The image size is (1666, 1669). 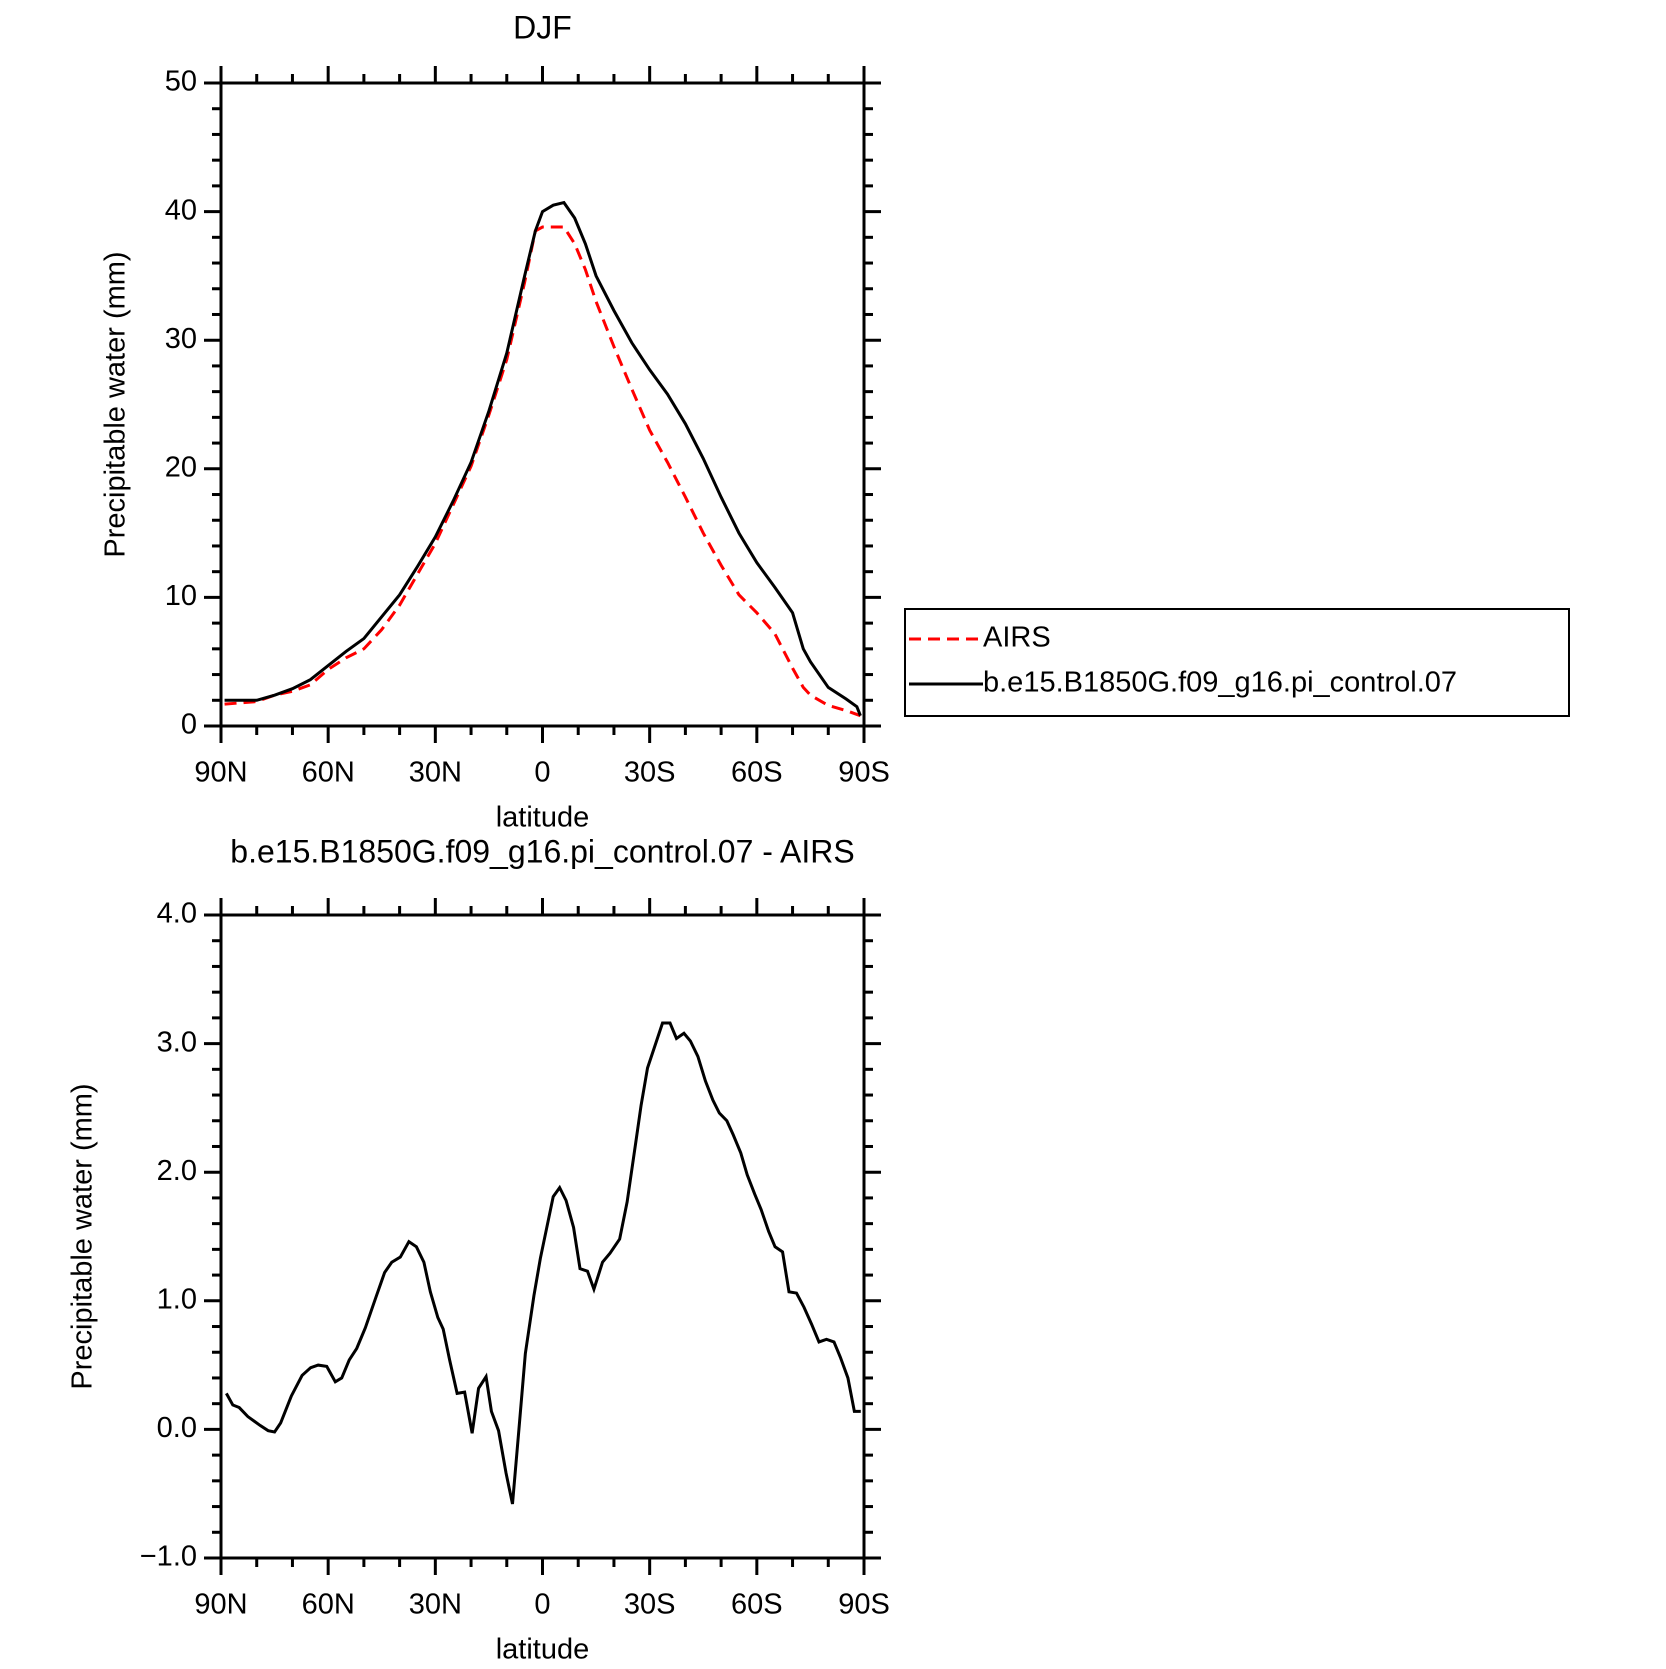 What do you see at coordinates (181, 467) in the screenshot?
I see `y-tick-label: 20` at bounding box center [181, 467].